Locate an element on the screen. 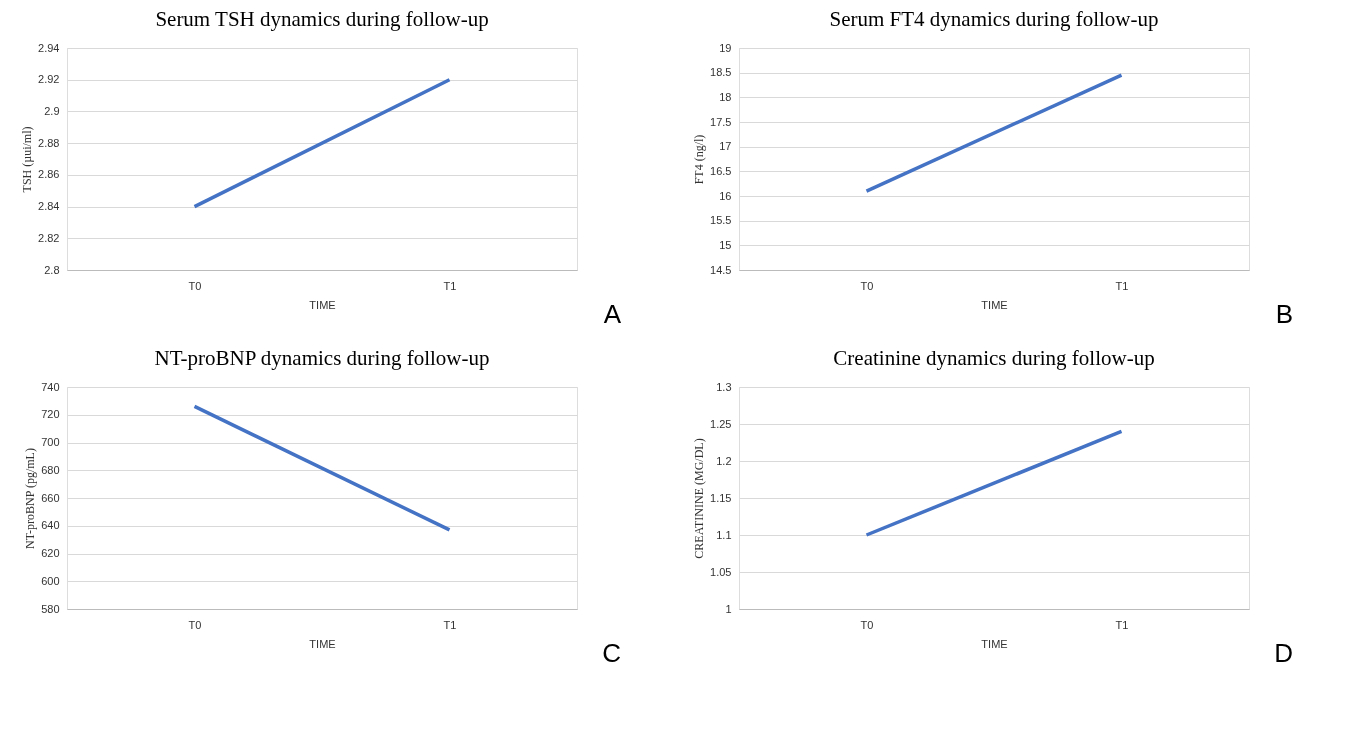 The height and width of the screenshot is (745, 1360). text: B is located at coordinates (1284, 314).